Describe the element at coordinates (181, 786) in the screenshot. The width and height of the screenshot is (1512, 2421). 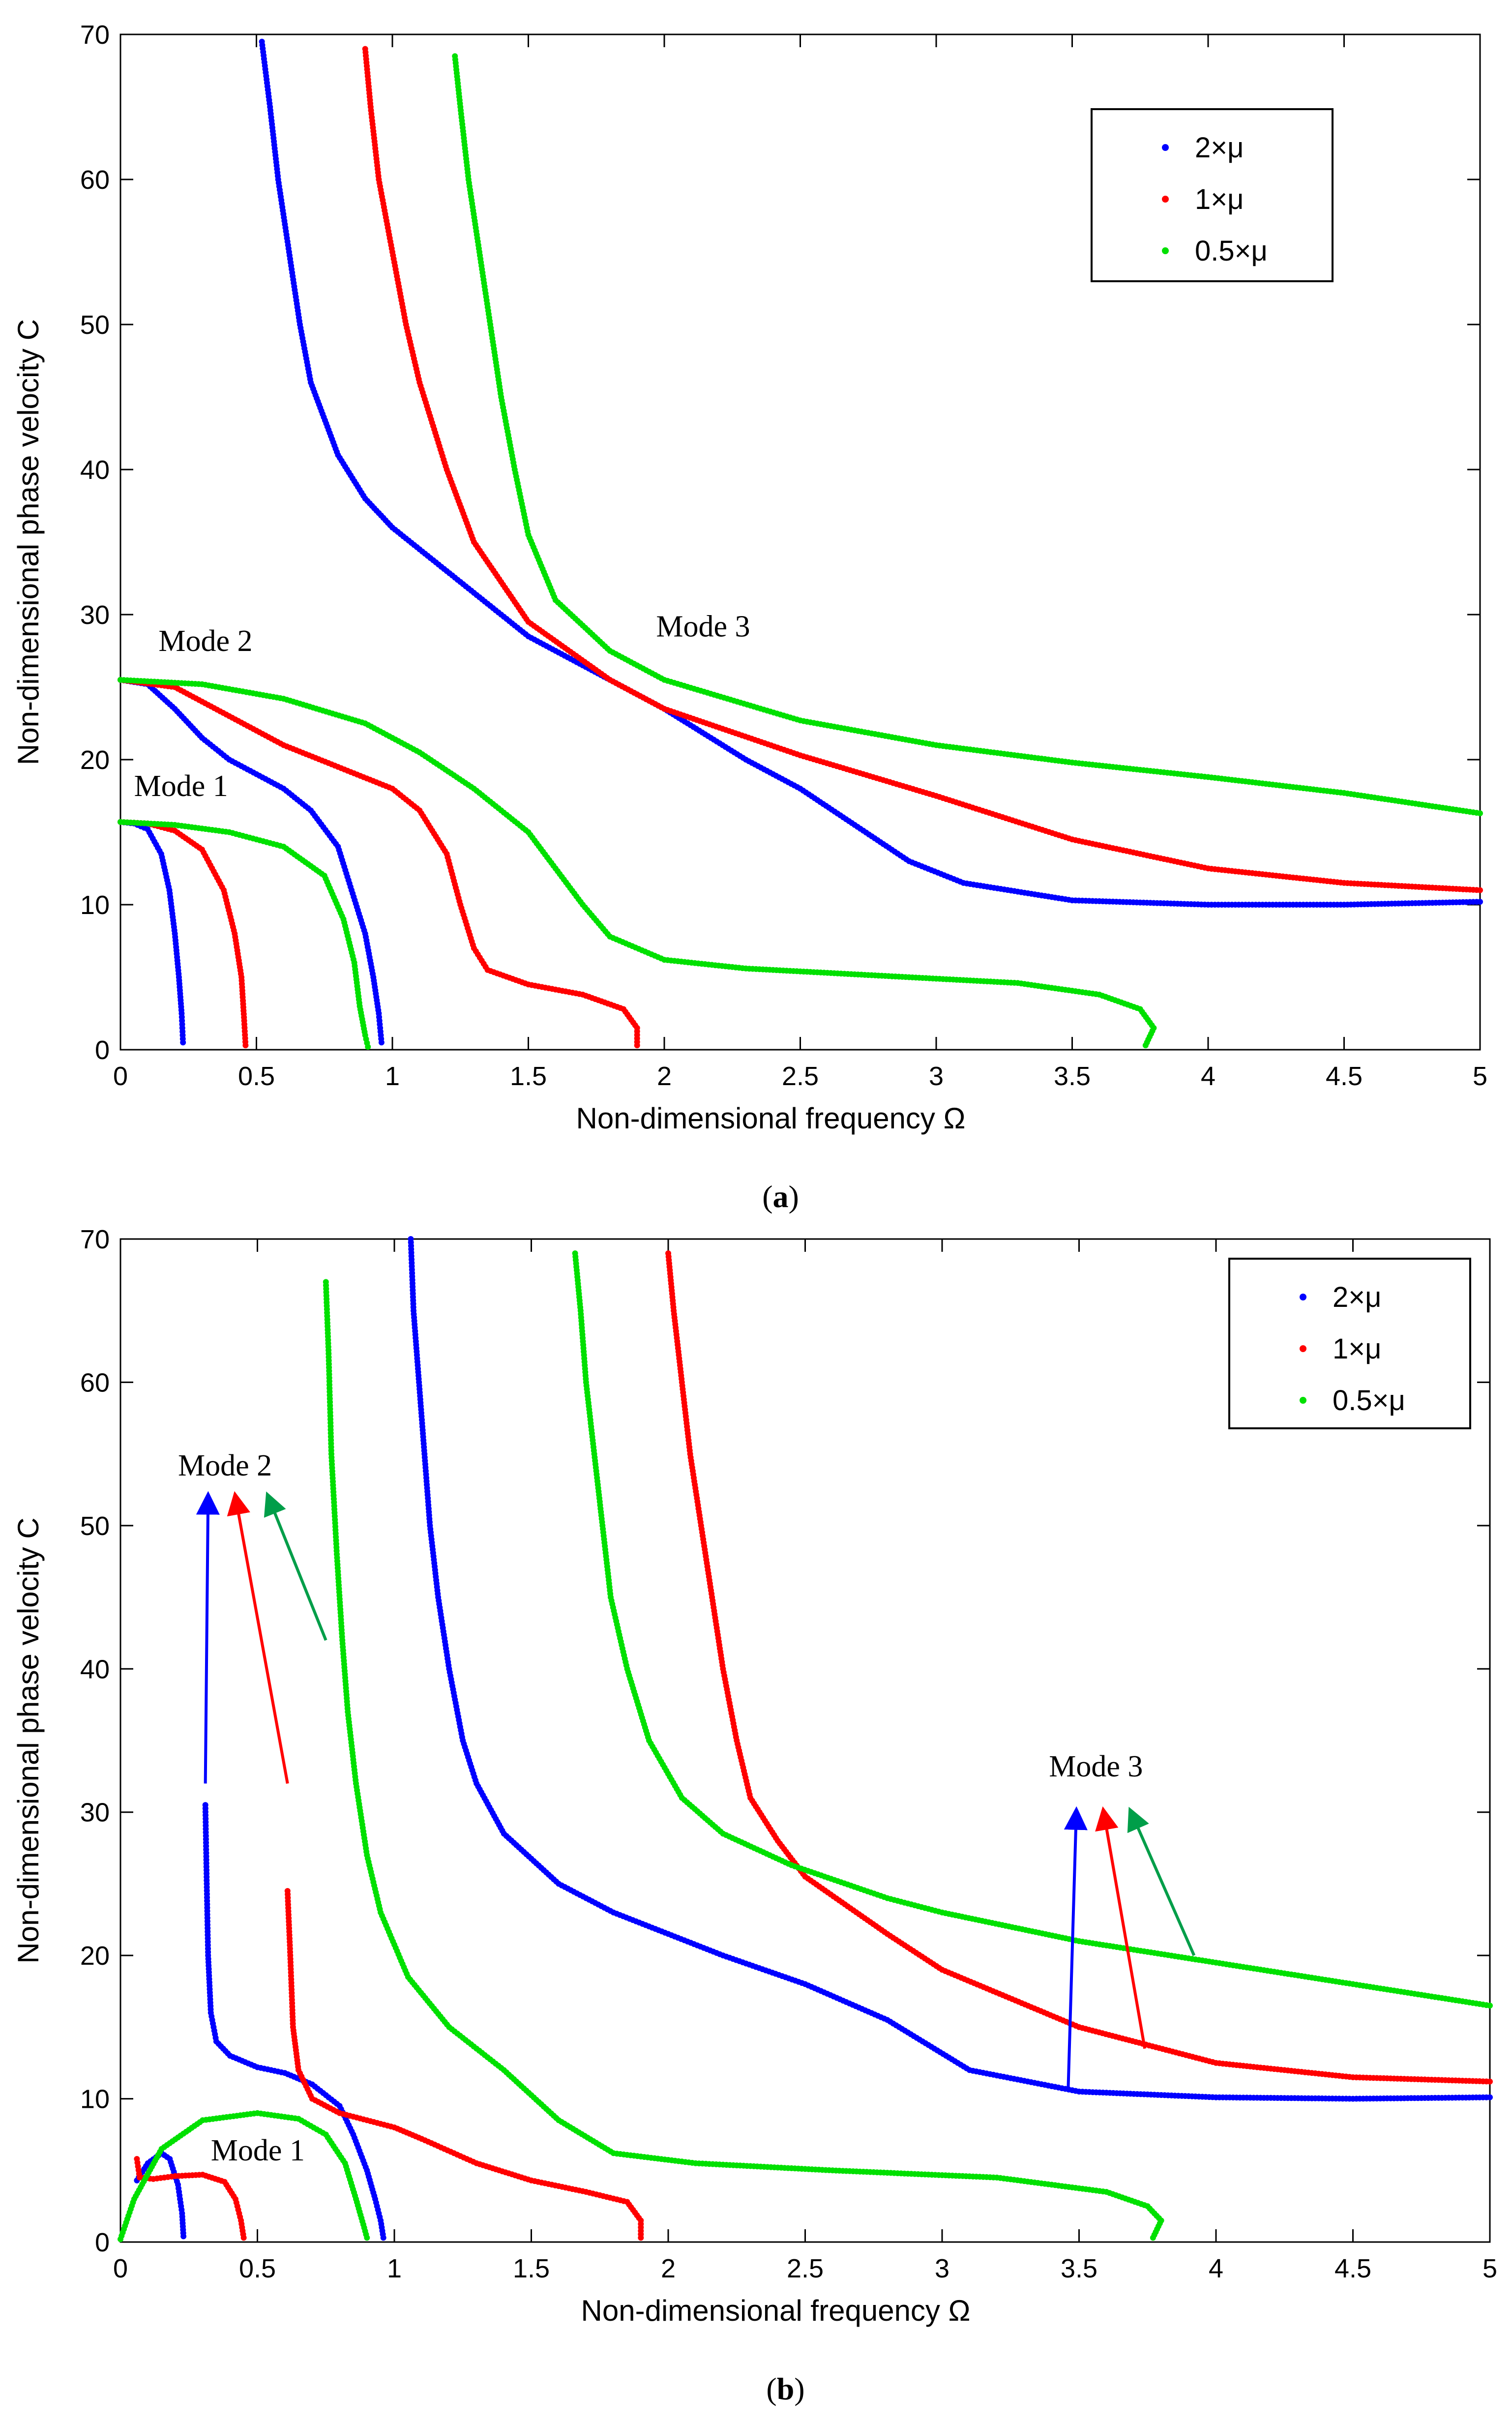
I see `mode-label: Mode 1` at that location.